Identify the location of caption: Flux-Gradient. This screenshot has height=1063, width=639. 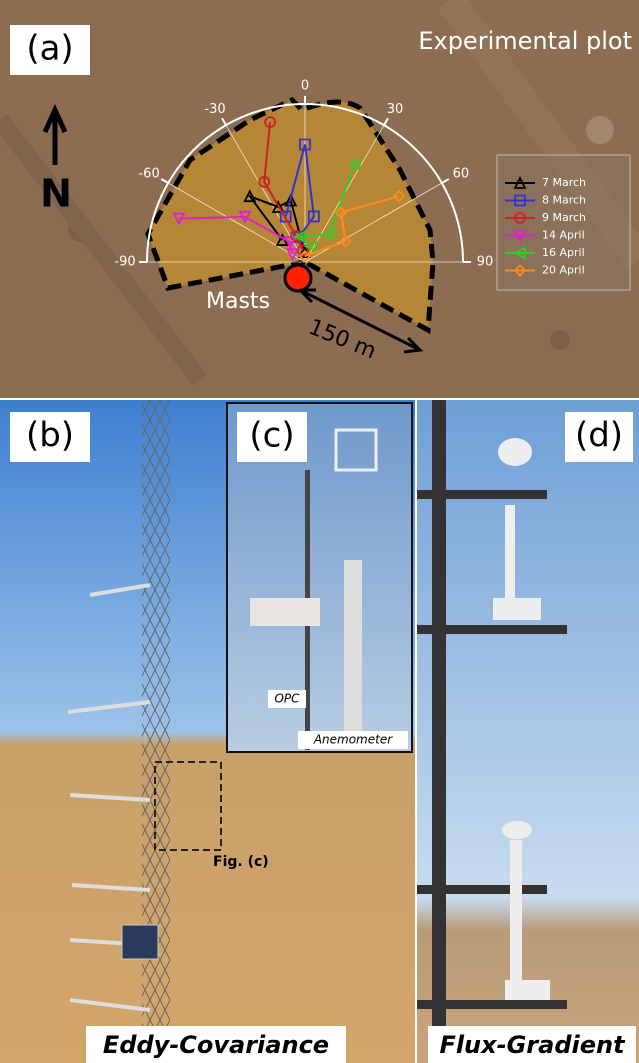
(532, 1045).